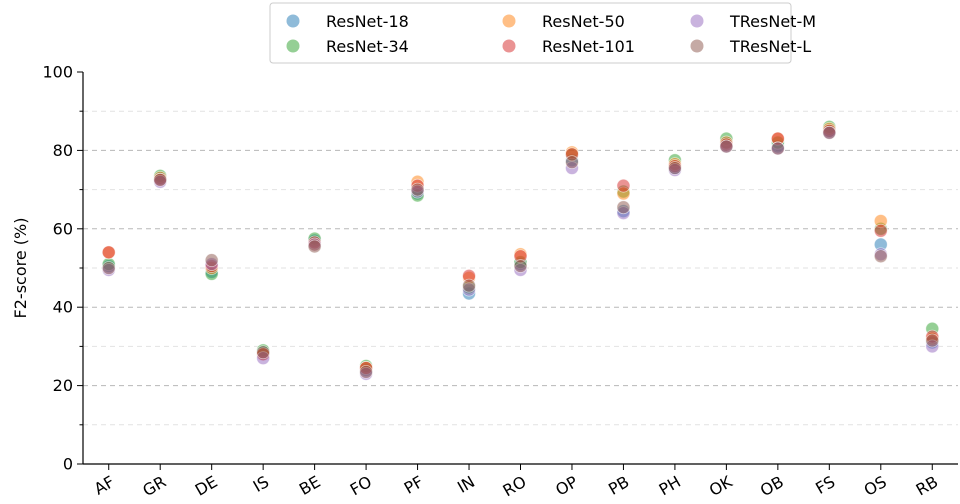  Describe the element at coordinates (108, 252) in the screenshot. I see `point-resnet-101-af` at that location.